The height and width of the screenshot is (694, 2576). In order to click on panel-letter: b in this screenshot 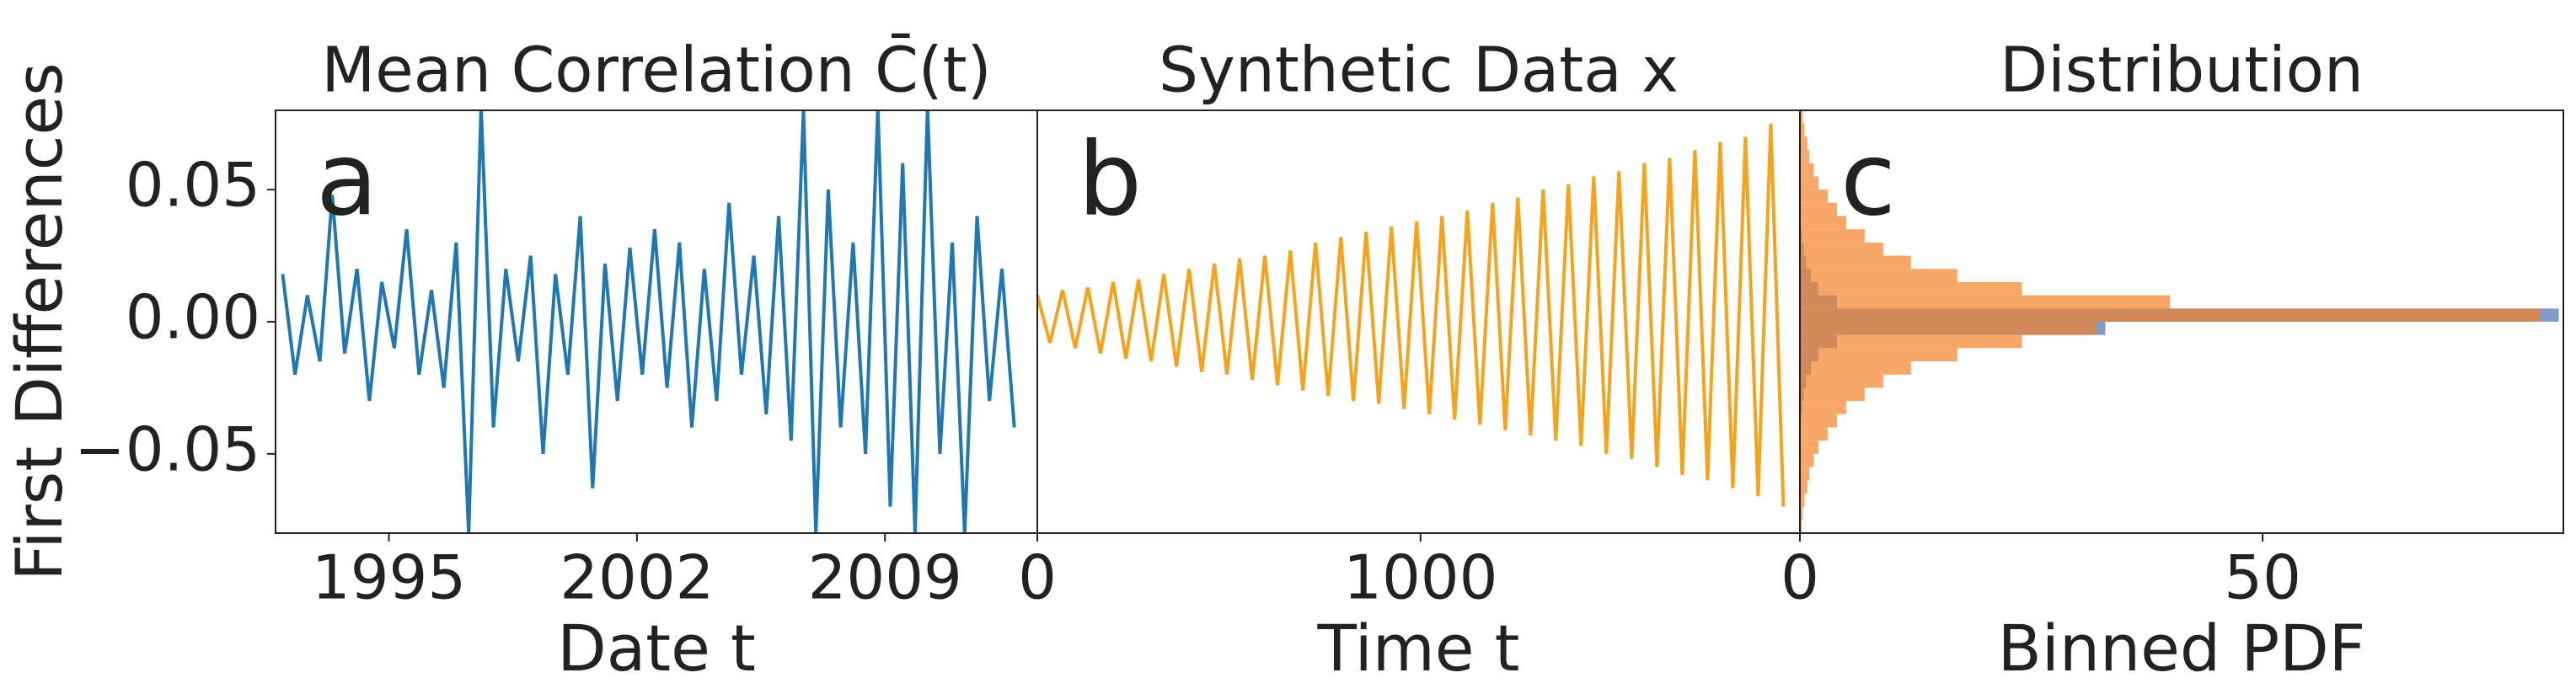, I will do `click(1110, 180)`.